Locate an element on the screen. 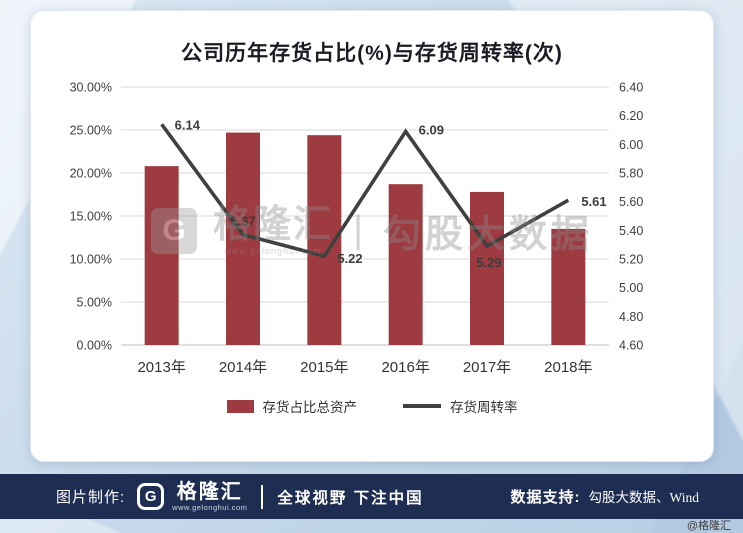 This screenshot has height=533, width=743. x-axis-label: 2016年 is located at coordinates (405, 367).